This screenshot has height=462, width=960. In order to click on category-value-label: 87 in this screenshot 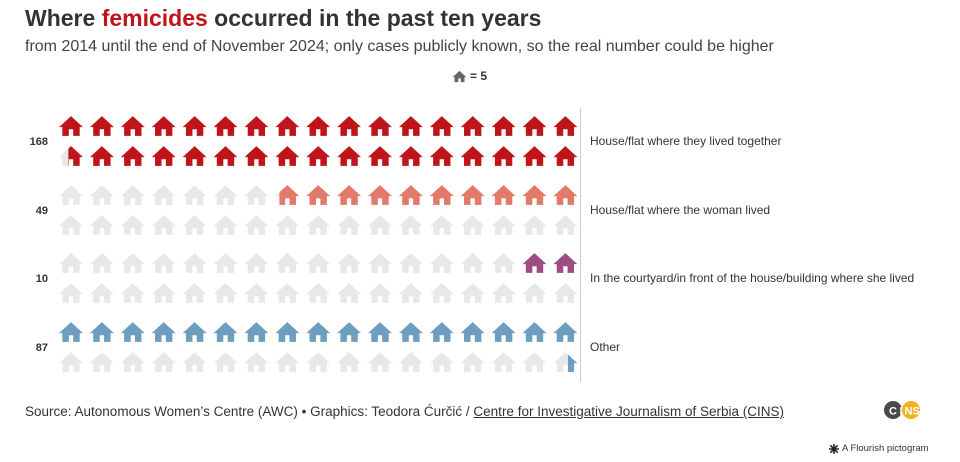, I will do `click(42, 348)`.